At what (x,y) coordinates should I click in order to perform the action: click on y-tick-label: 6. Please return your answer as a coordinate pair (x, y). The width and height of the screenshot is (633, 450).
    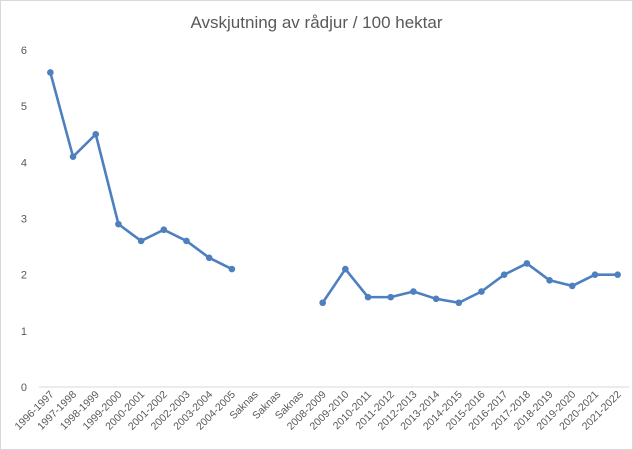
    Looking at the image, I should click on (24, 51).